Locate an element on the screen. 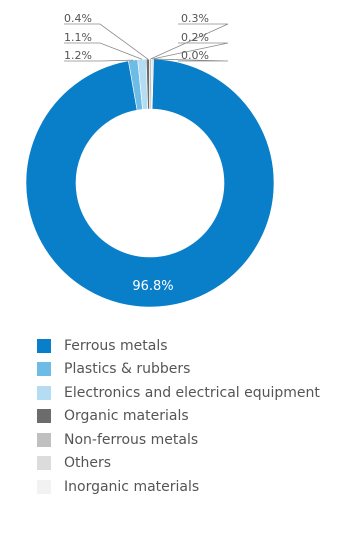 The image size is (363, 555). legend-label-others: Others is located at coordinates (88, 463).